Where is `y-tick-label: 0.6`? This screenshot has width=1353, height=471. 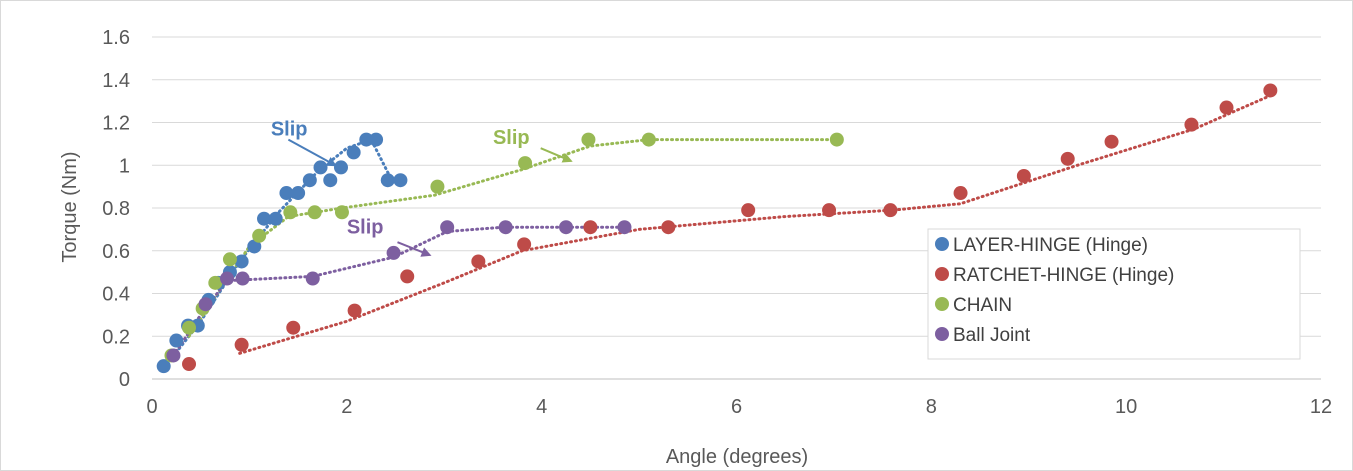
y-tick-label: 0.6 is located at coordinates (116, 252).